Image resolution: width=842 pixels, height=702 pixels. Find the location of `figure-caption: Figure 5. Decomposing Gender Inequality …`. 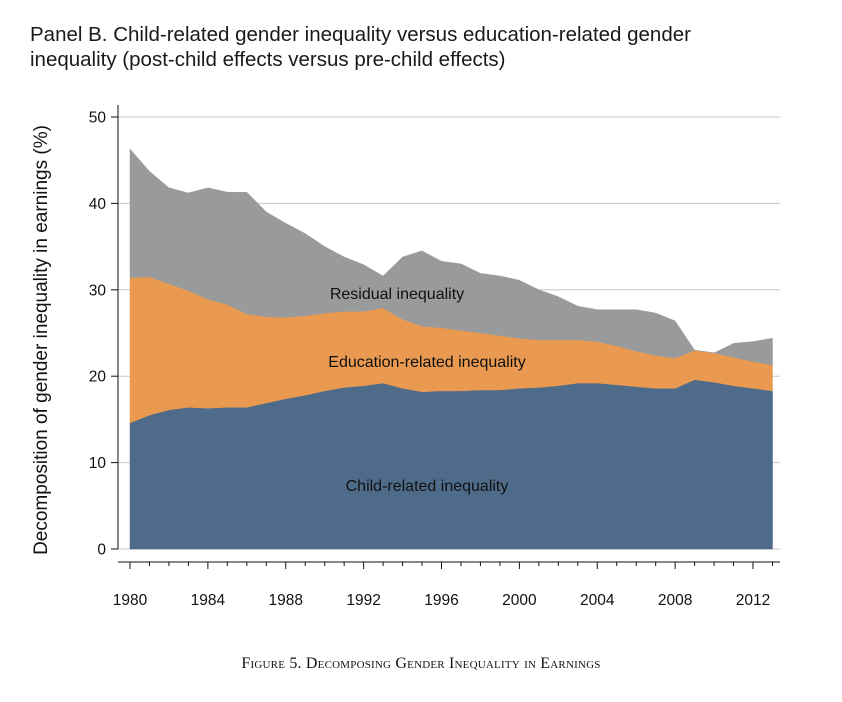

figure-caption: Figure 5. Decomposing Gender Inequality … is located at coordinates (421, 663).